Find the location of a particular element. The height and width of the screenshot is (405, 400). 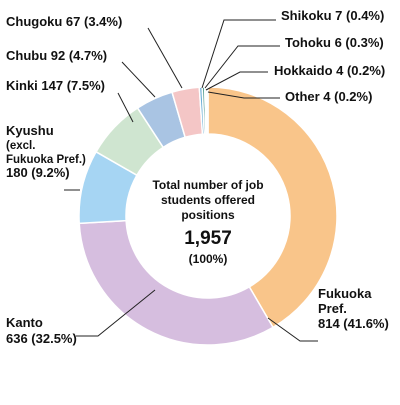

slice-label-kanto: Kanto 636 (32.5%) is located at coordinates (41, 330).